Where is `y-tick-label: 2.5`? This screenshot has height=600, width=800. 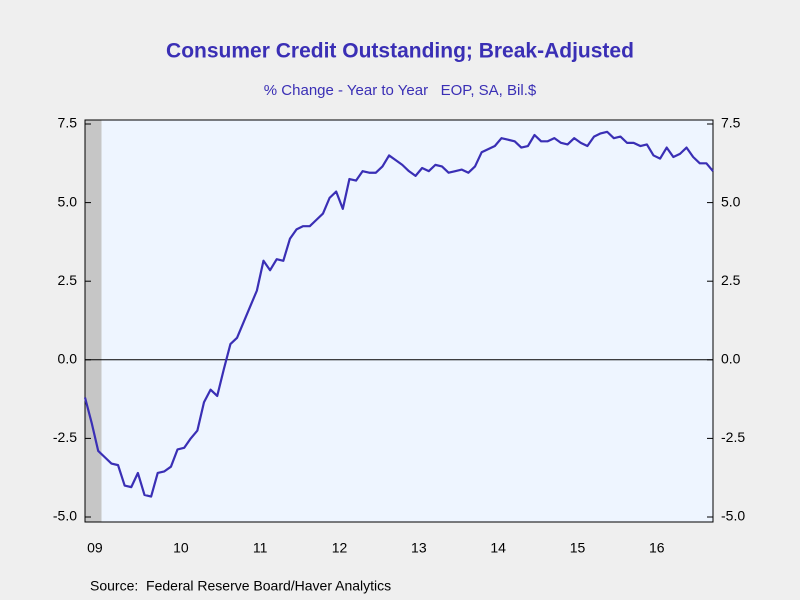 y-tick-label: 2.5 is located at coordinates (68, 280).